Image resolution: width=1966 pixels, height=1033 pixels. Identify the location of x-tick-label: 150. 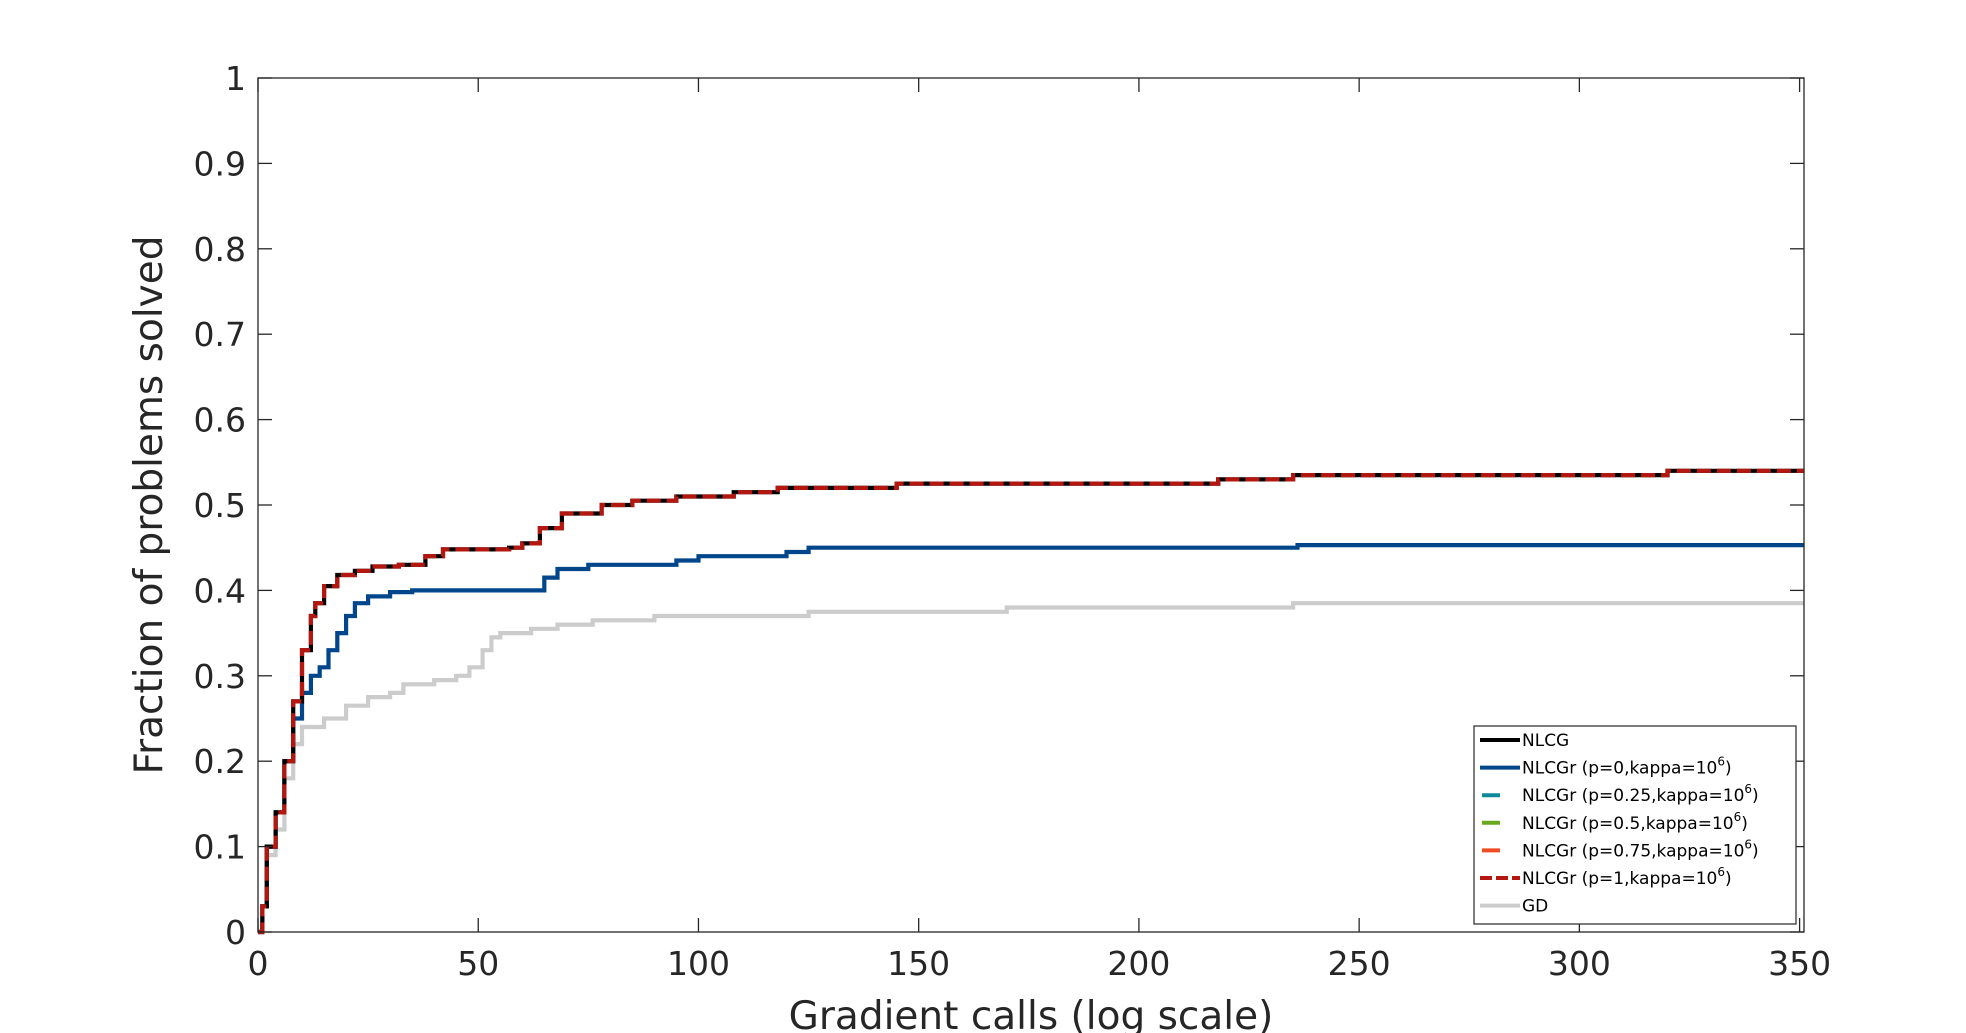
(918, 963).